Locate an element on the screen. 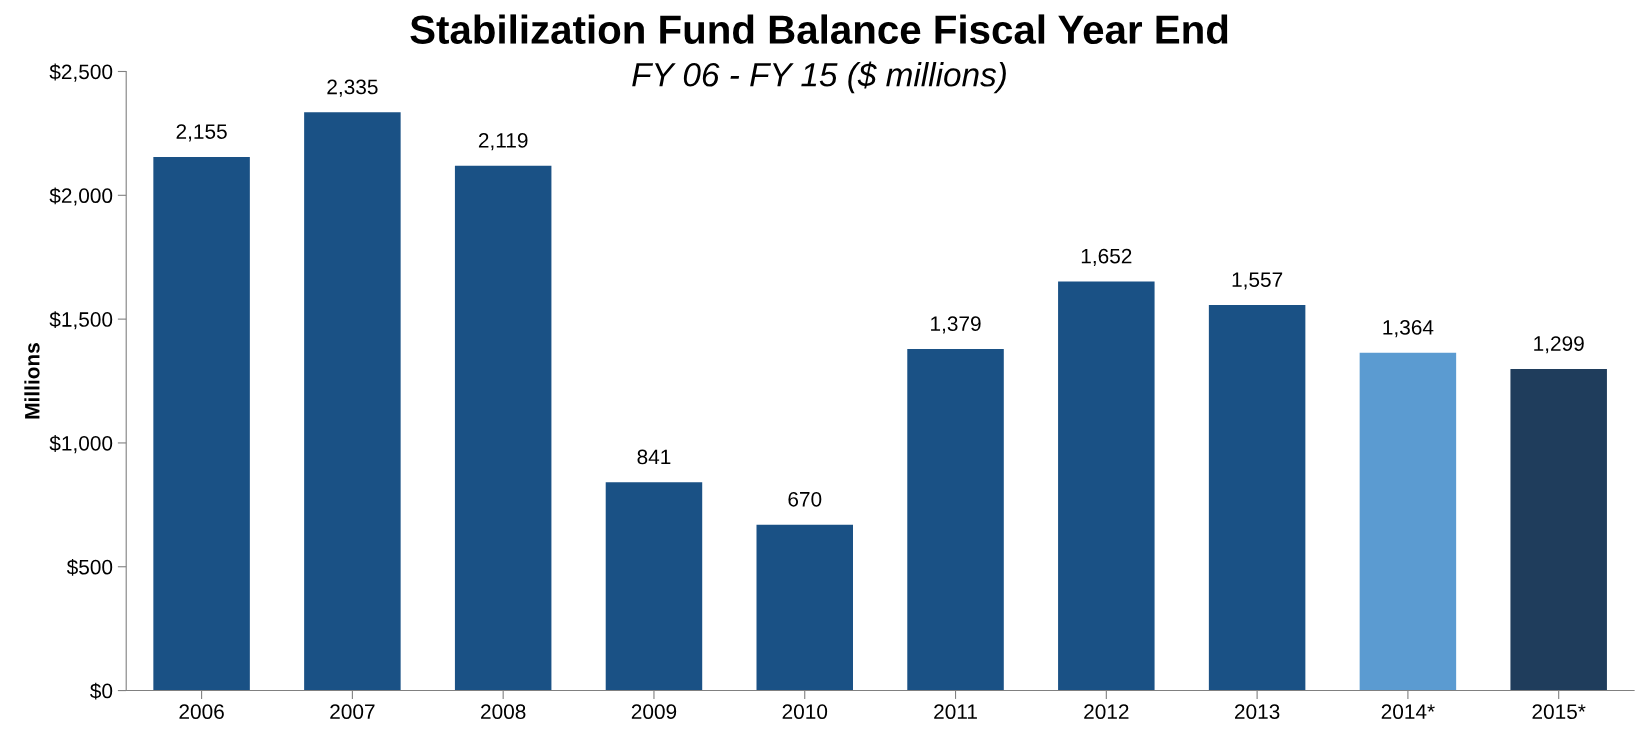 Image resolution: width=1639 pixels, height=737 pixels. data-label: 1,557 is located at coordinates (1257, 281).